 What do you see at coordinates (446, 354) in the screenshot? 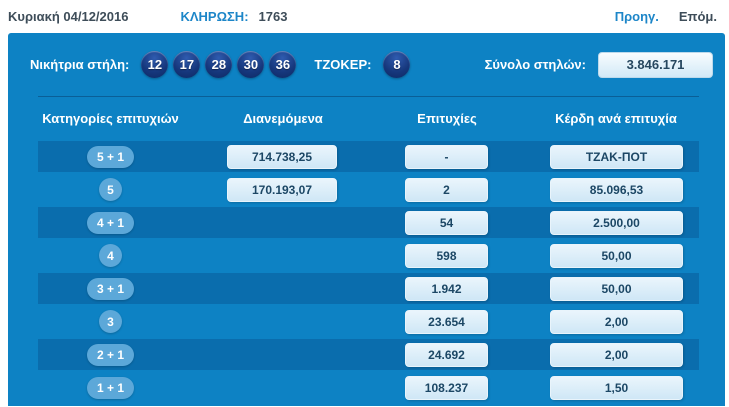
I see `hits-box: 24.692` at bounding box center [446, 354].